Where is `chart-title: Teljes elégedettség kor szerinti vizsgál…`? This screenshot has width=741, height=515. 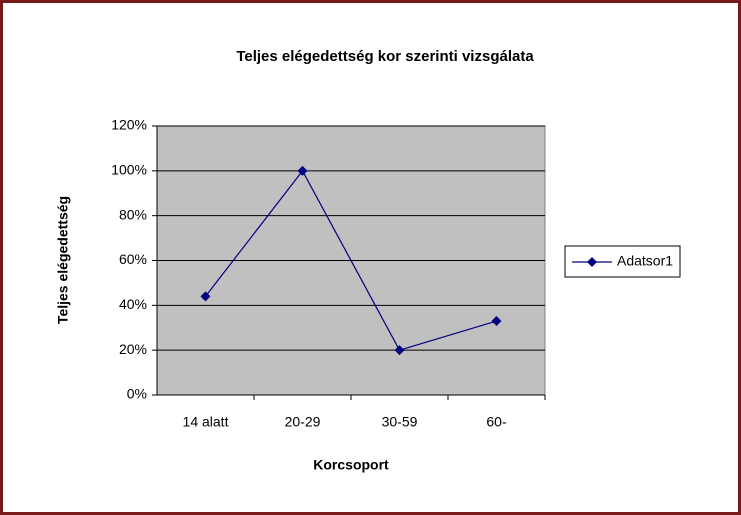 chart-title: Teljes elégedettség kor szerinti vizsgál… is located at coordinates (385, 56).